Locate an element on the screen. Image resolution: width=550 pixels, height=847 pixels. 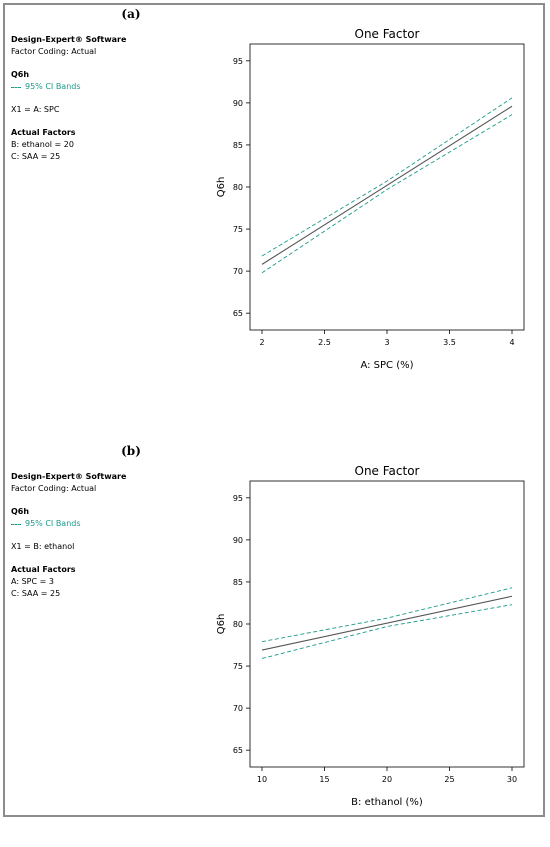
x1-factor: X1 = A: SPC is located at coordinates (35, 109).